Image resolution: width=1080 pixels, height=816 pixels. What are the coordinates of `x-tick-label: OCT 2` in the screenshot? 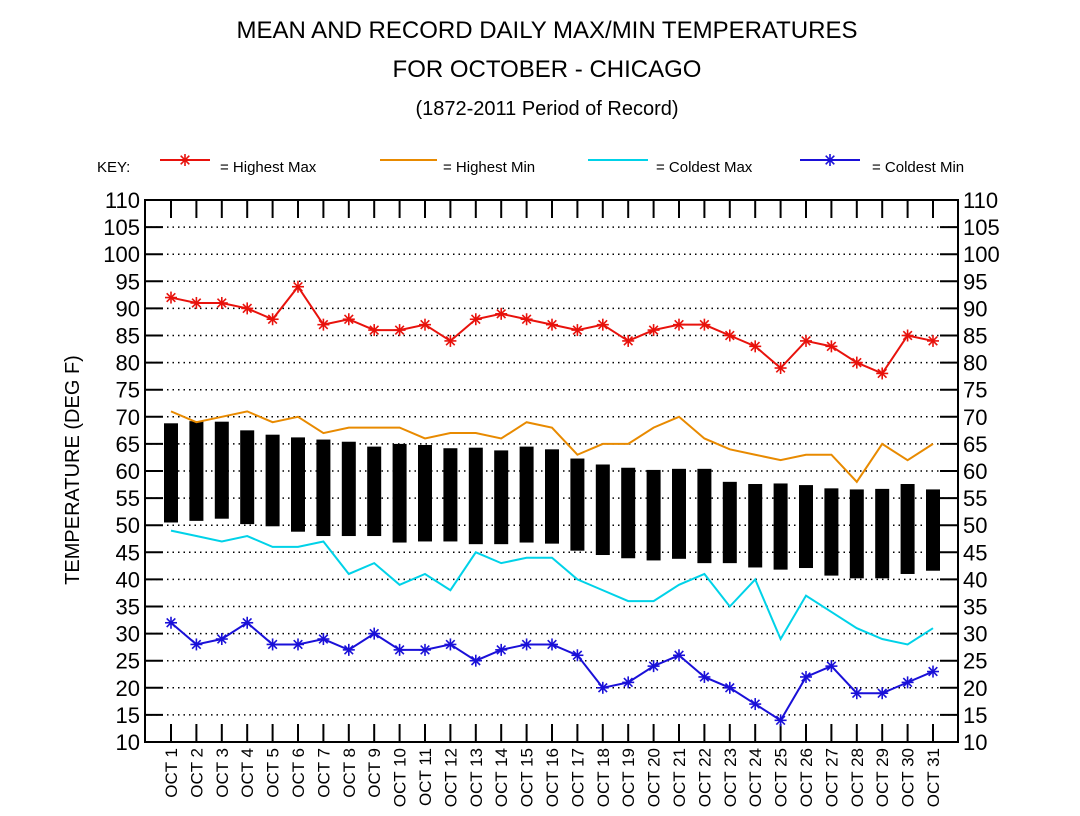 It's located at (196, 773).